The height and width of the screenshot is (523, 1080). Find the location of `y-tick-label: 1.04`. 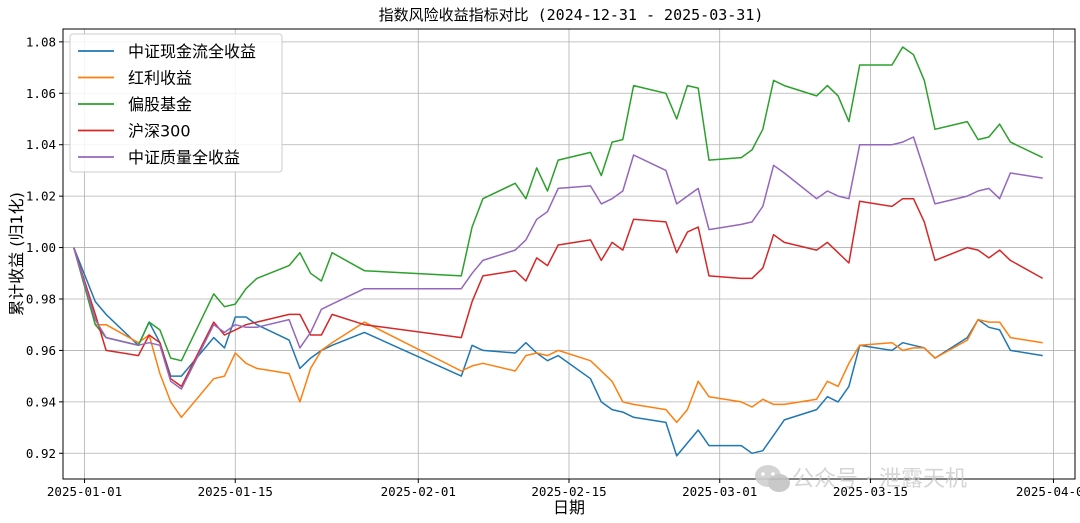

y-tick-label: 1.04 is located at coordinates (41, 144).